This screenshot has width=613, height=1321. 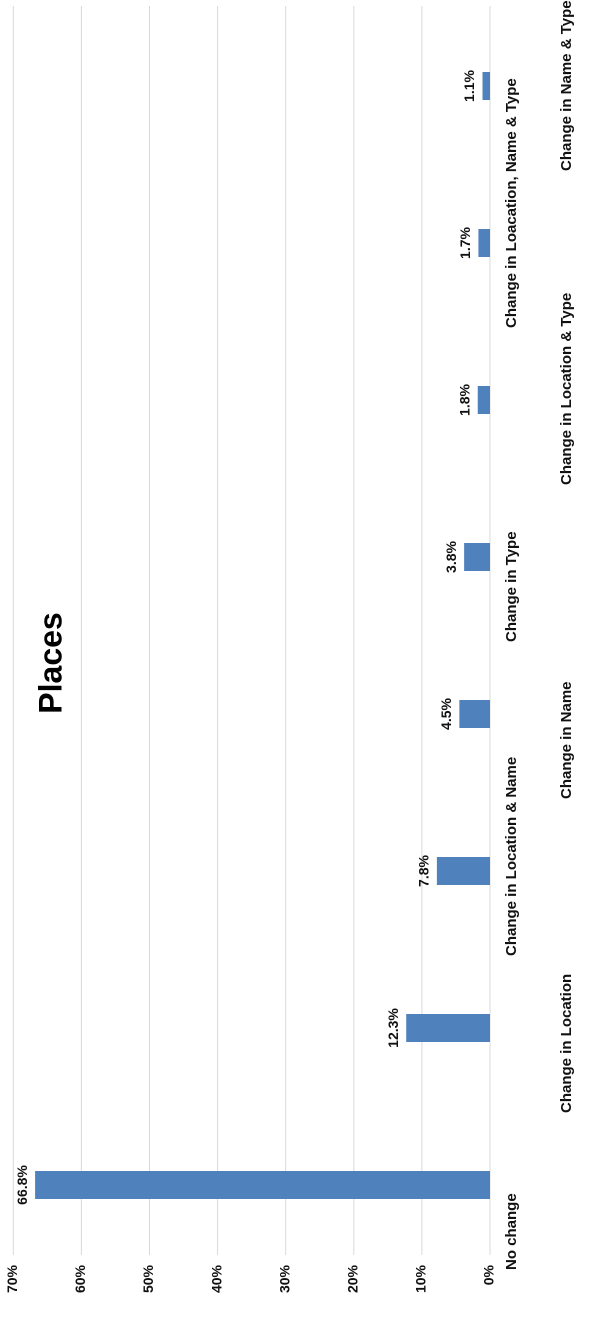 I want to click on data-label: 12.3%, so click(x=393, y=1028).